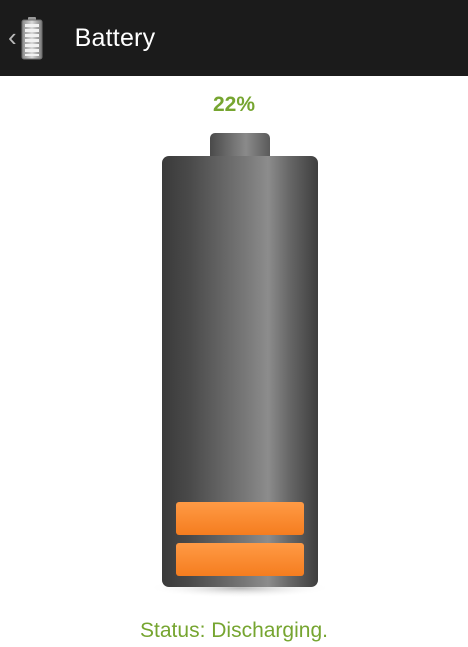  I want to click on up-navigation-button: ‹, so click(21, 38).